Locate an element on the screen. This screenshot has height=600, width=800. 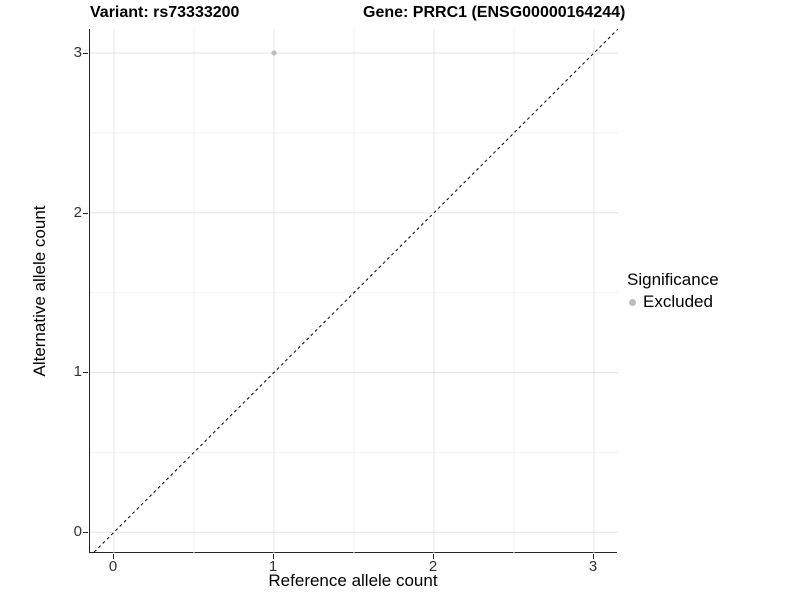
y-tick-label: 1 is located at coordinates (77, 372).